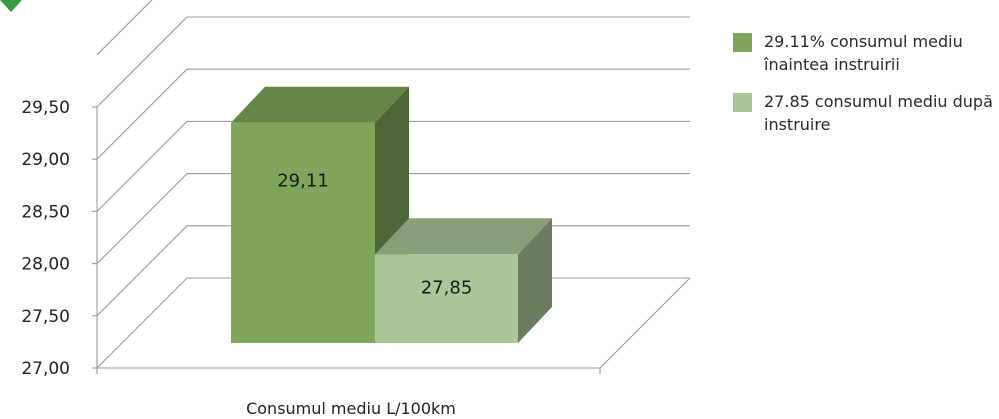 This screenshot has height=419, width=999. Describe the element at coordinates (351, 408) in the screenshot. I see `x-axis-label: Consumul mediu L/100km` at that location.